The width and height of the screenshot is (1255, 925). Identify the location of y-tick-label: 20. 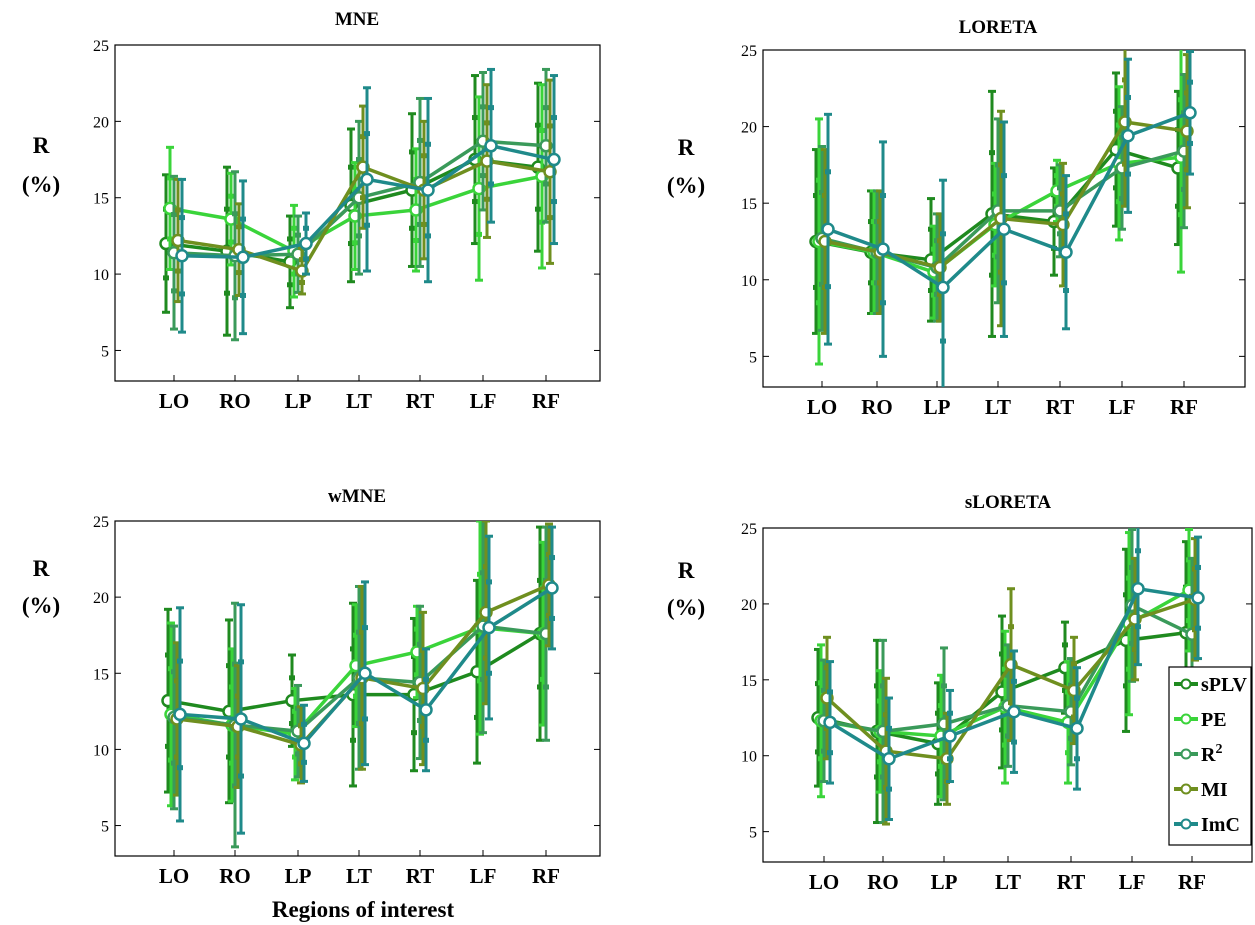
(749, 128).